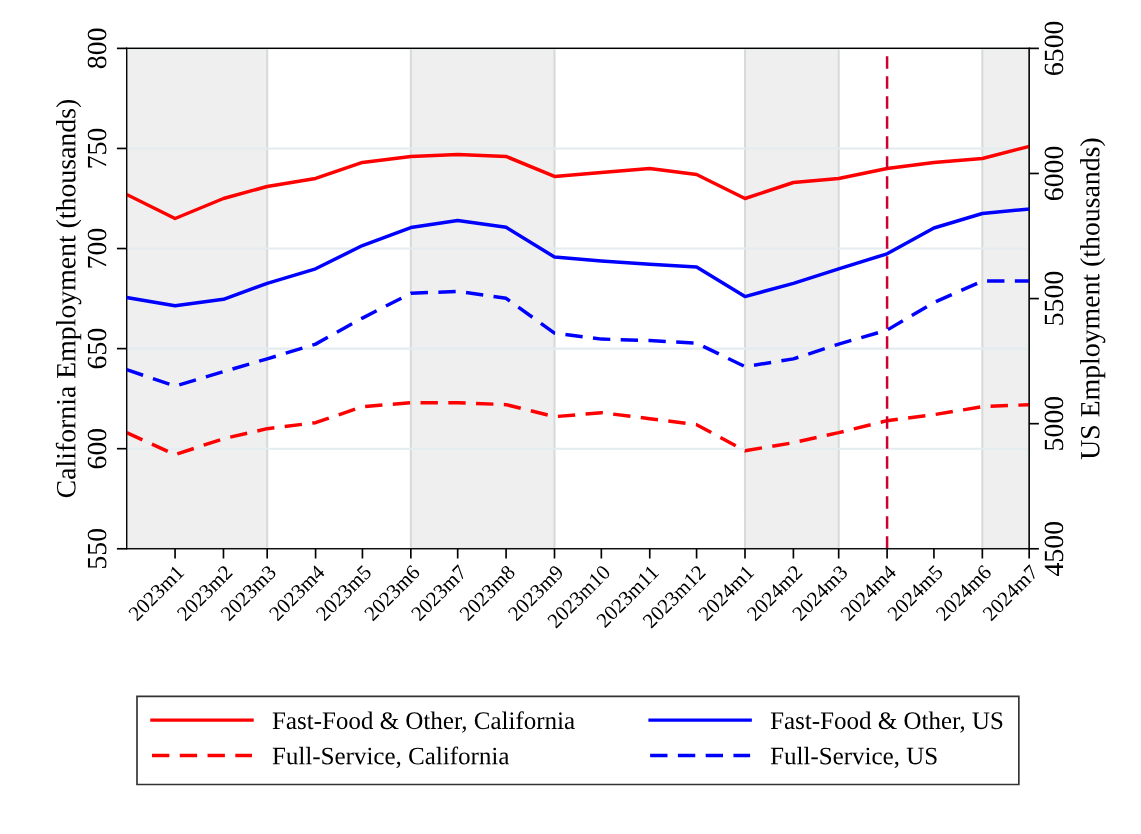 The image size is (1141, 834). I want to click on y2-tick-label: 5000, so click(1054, 423).